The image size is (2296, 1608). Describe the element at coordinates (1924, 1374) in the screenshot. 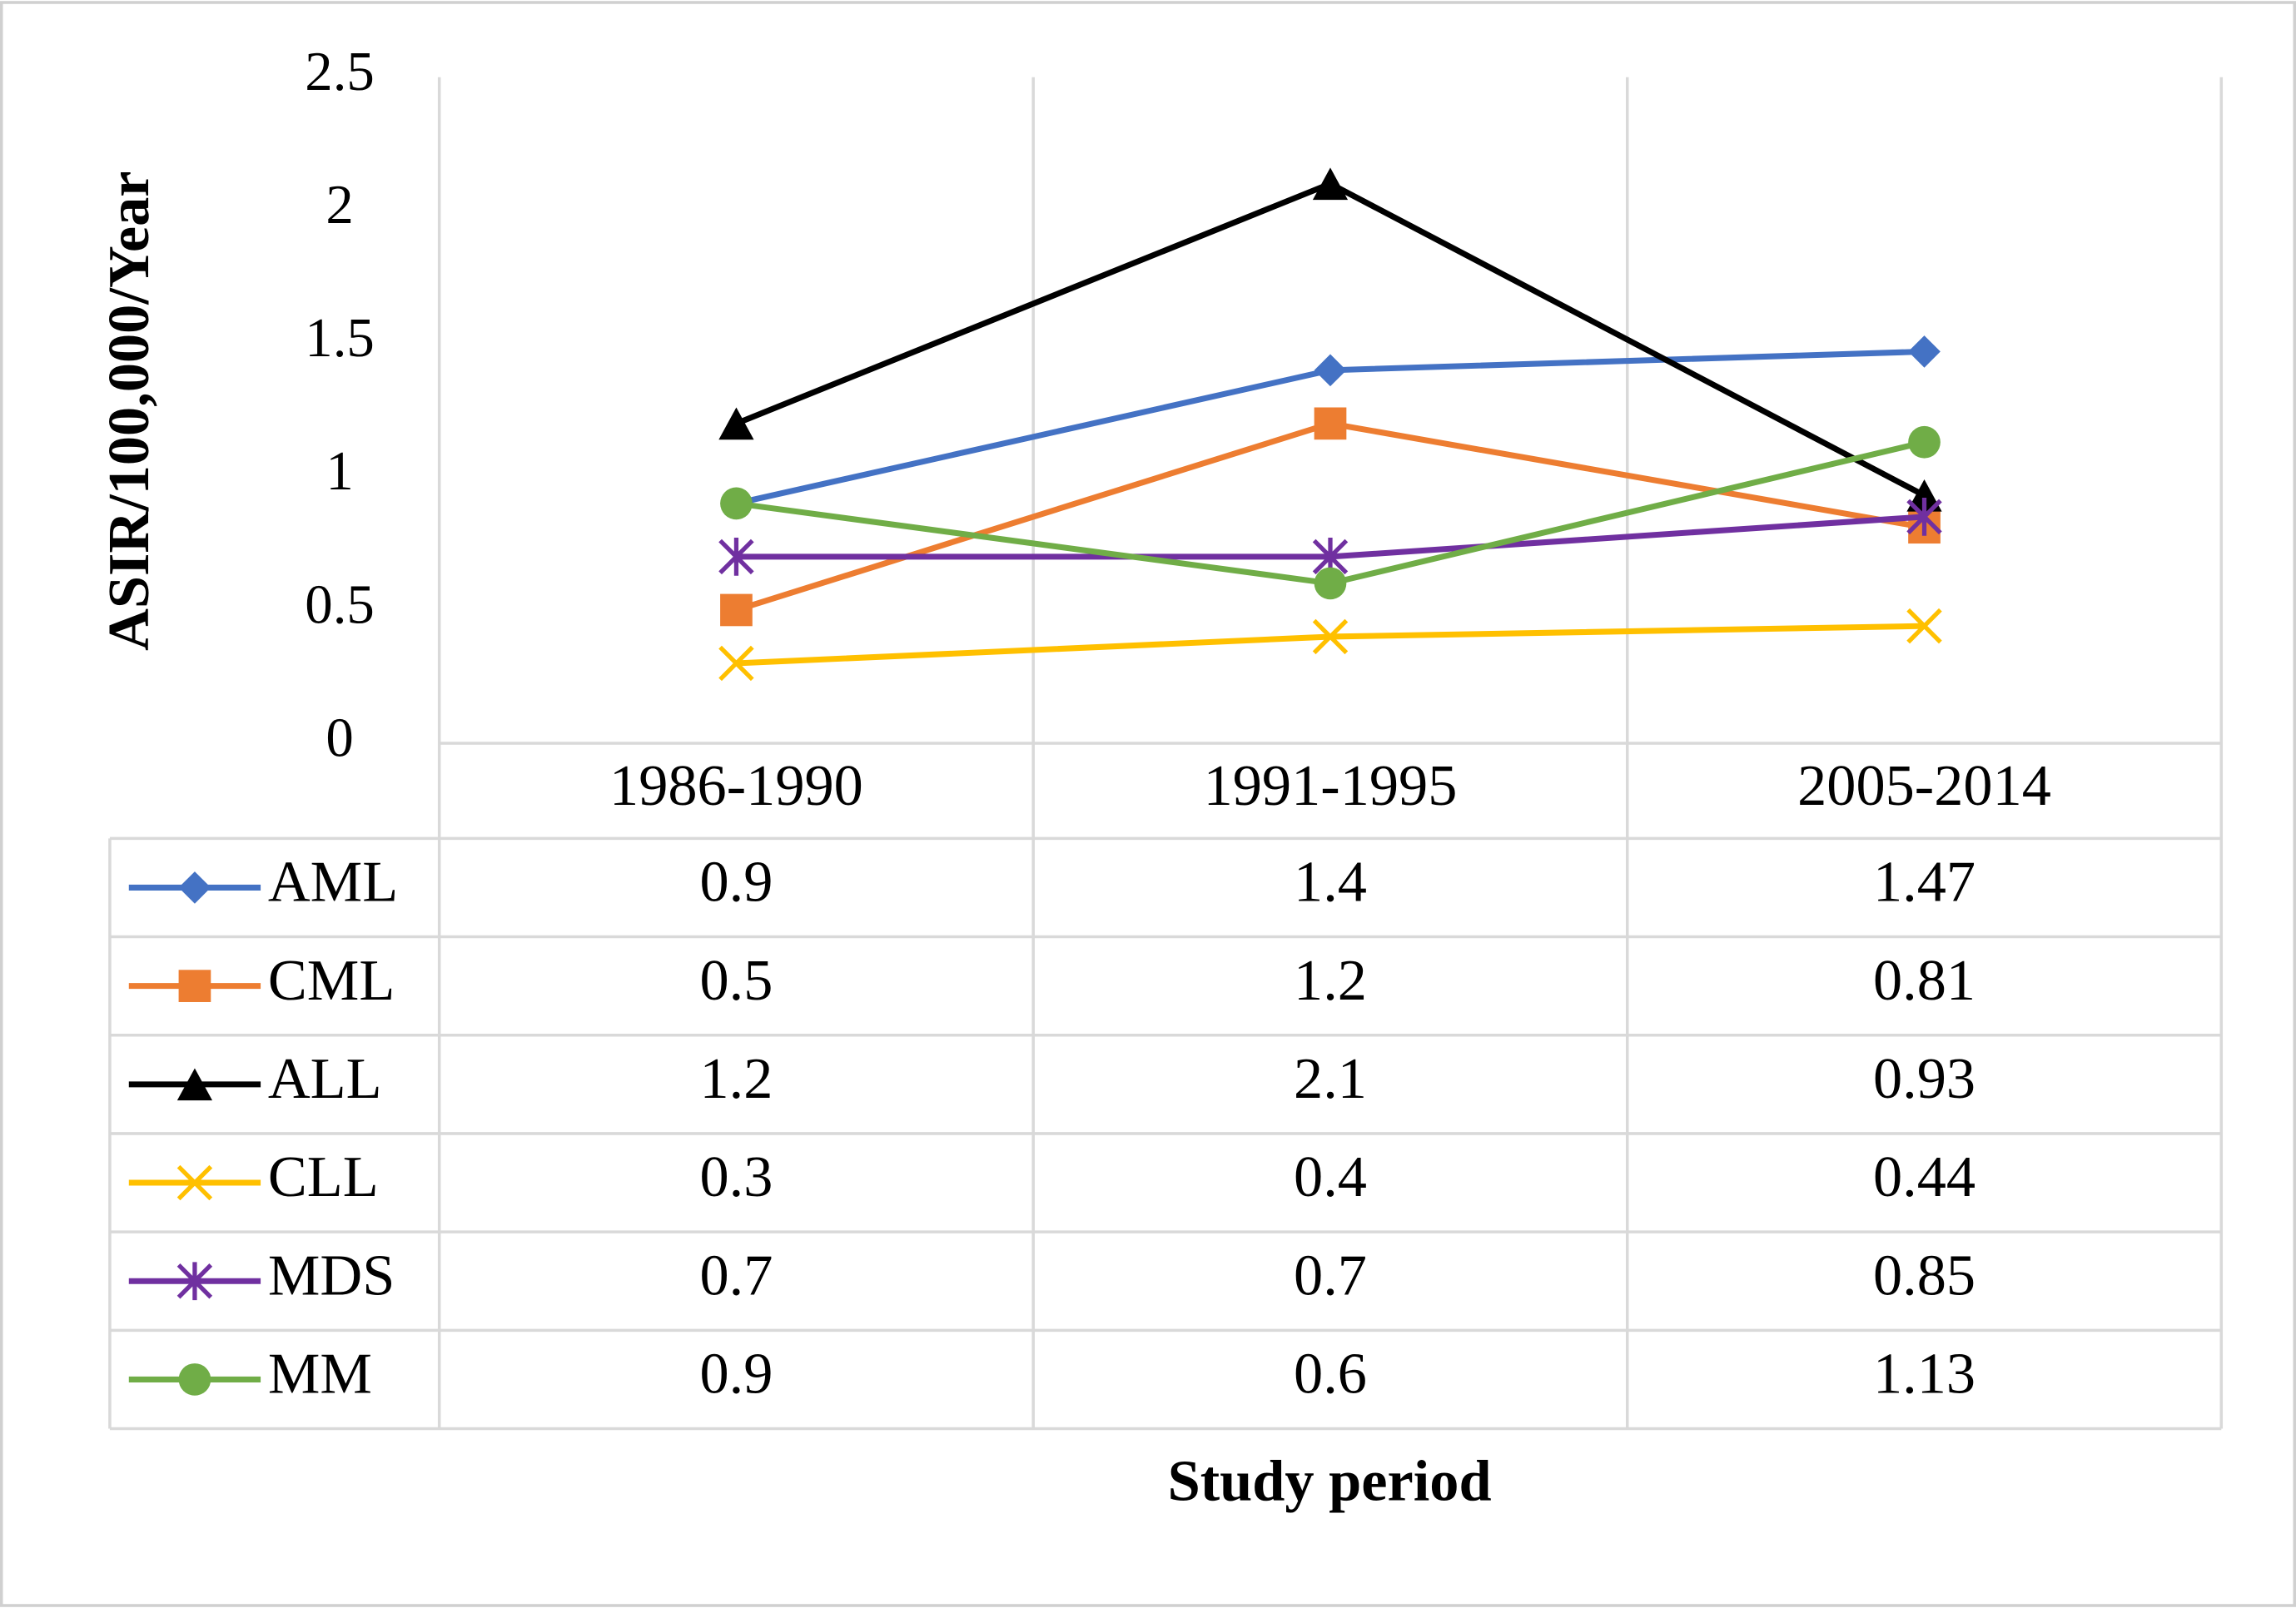

I see `table-value: 1.13` at that location.